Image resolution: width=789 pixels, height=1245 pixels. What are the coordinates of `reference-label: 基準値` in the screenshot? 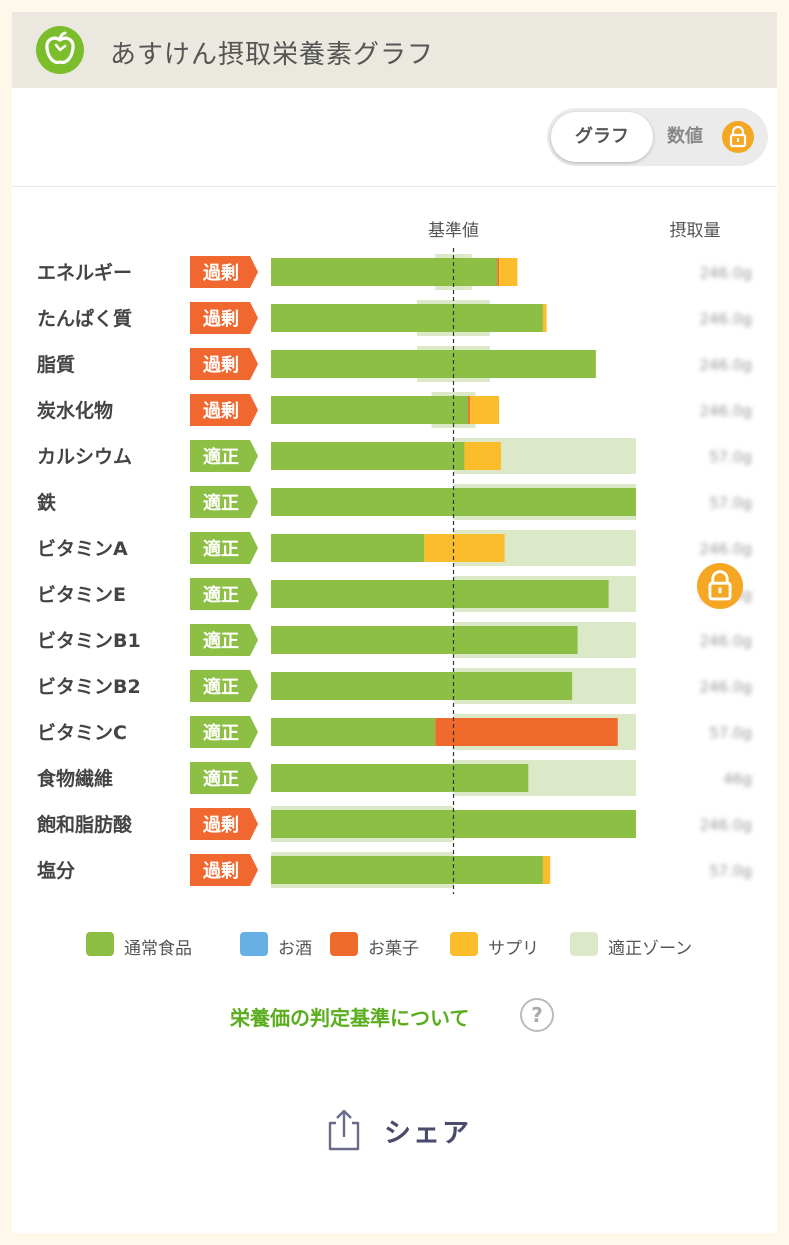 It's located at (453, 231).